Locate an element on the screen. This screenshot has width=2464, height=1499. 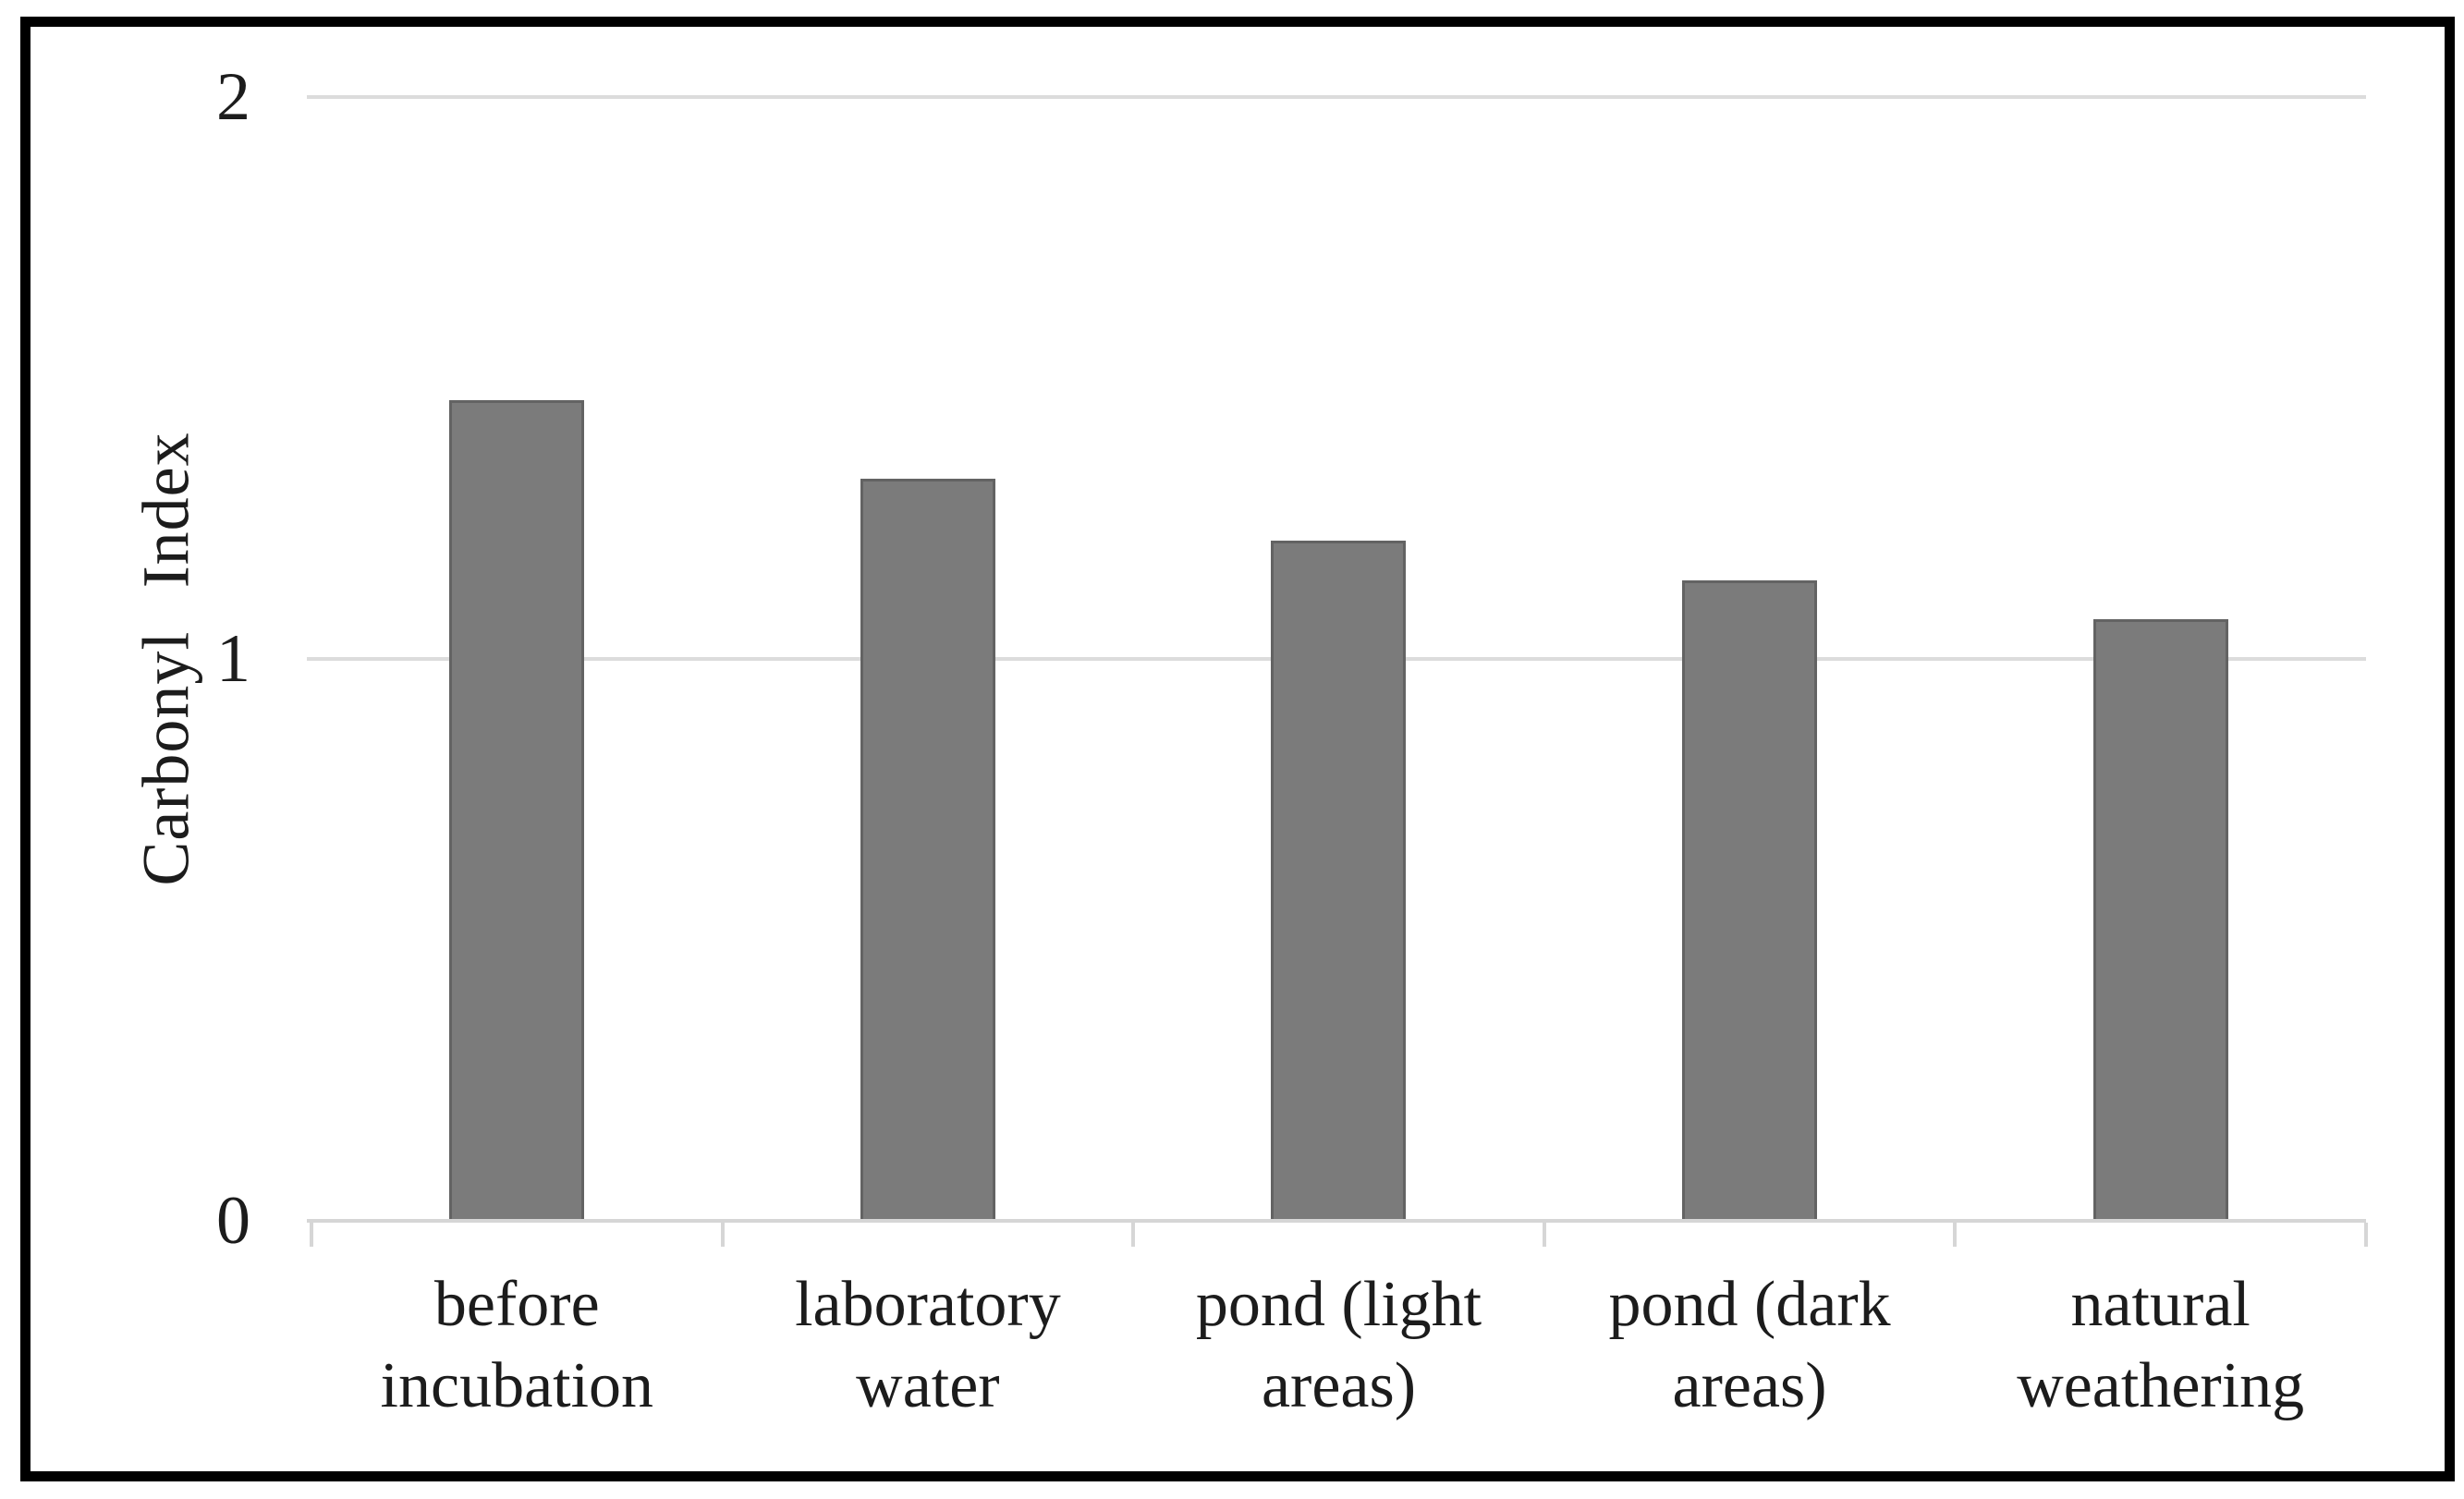
x-axis-category-label: pond (dark areas) is located at coordinates (1749, 1345).